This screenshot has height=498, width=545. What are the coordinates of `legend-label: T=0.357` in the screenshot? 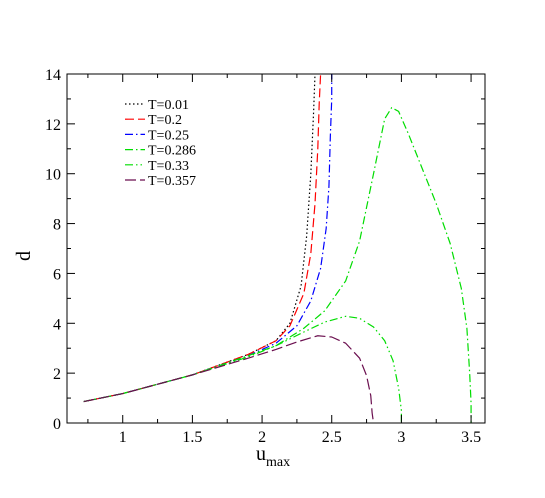 It's located at (172, 181).